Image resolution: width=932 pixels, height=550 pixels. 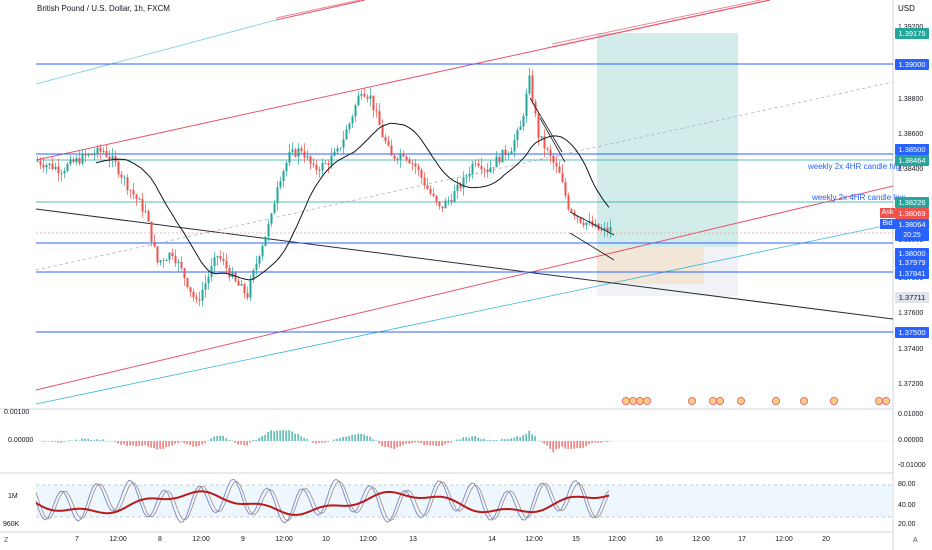 I want to click on price-tag-13917: 1.39175, so click(x=912, y=33).